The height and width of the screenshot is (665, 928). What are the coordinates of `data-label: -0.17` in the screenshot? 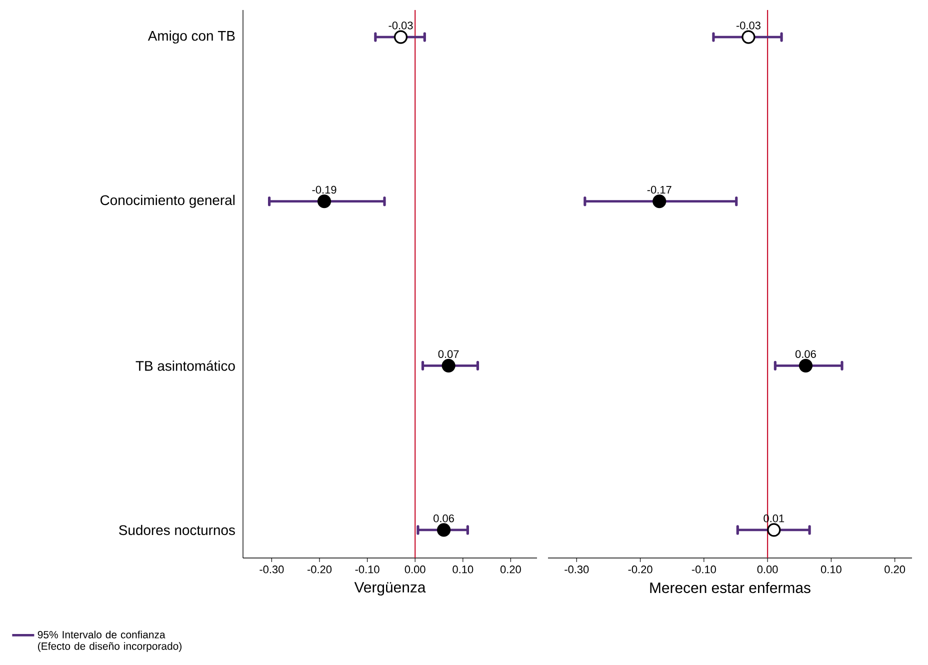 It's located at (659, 190).